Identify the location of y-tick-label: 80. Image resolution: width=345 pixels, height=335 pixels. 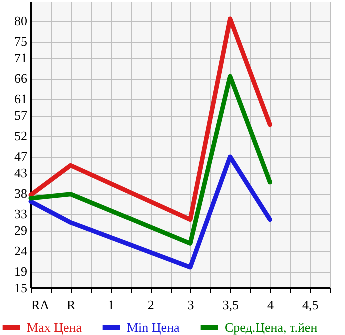
(21, 21).